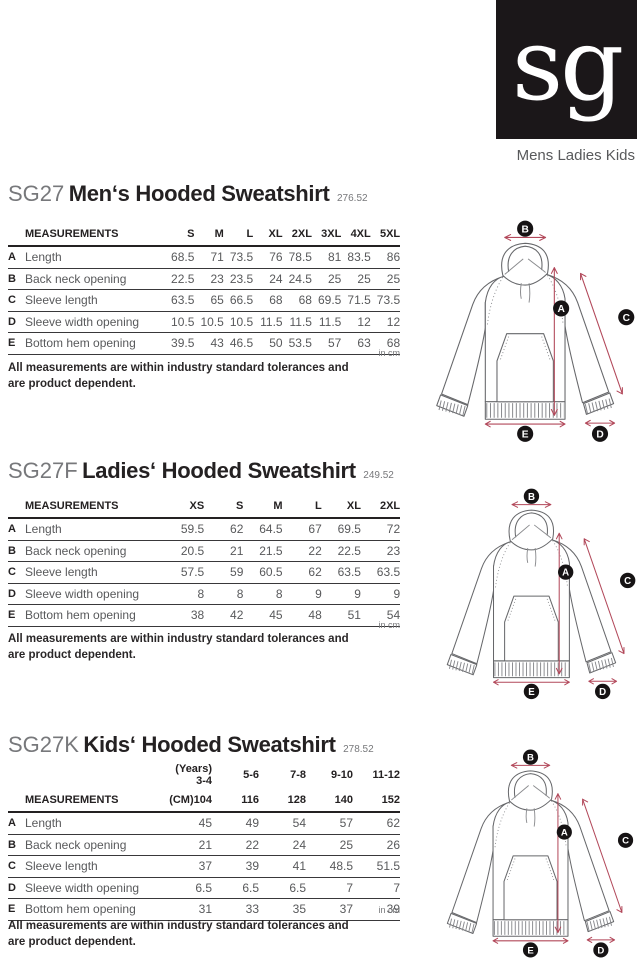 The height and width of the screenshot is (960, 637). I want to click on cell-value: 78.5, so click(297, 257).